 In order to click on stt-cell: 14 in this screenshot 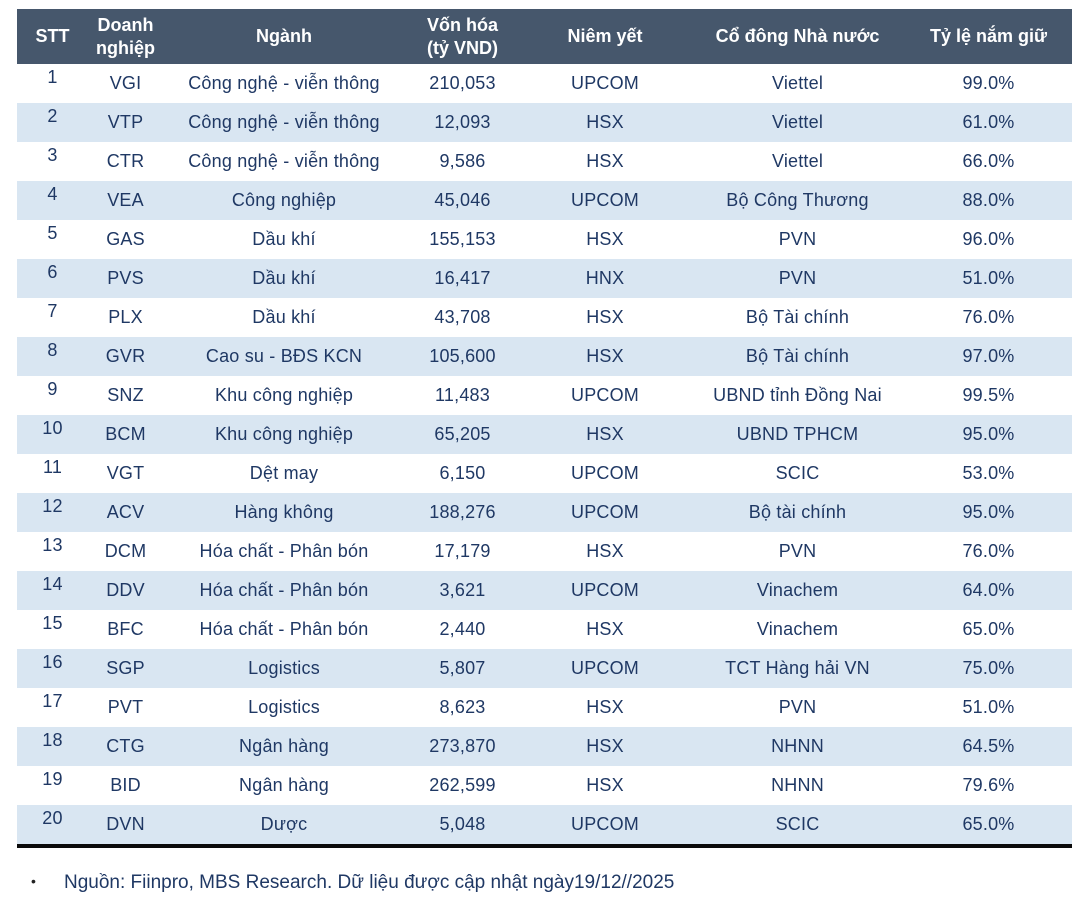, I will do `click(52, 590)`.